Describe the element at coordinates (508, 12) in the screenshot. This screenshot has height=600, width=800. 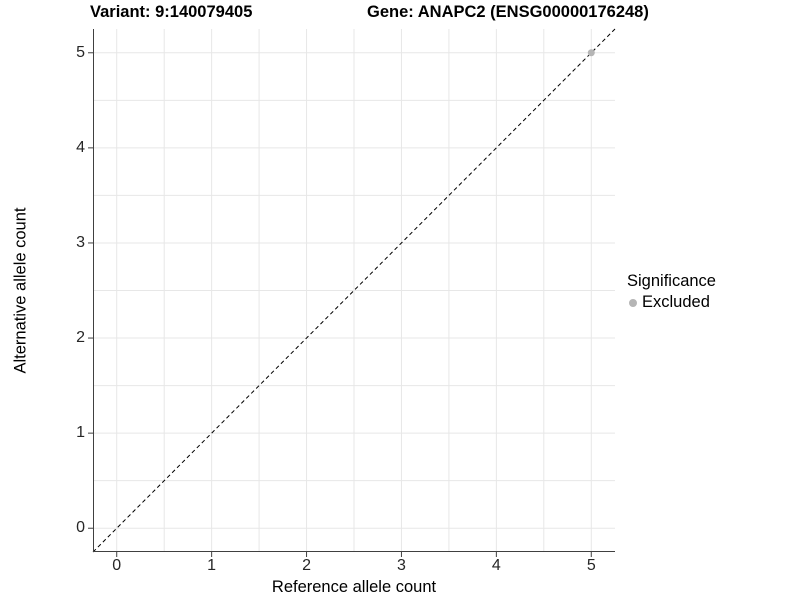
I see `plot-title-gene: Gene: ANAPC2 (ENSG00000176248)` at that location.